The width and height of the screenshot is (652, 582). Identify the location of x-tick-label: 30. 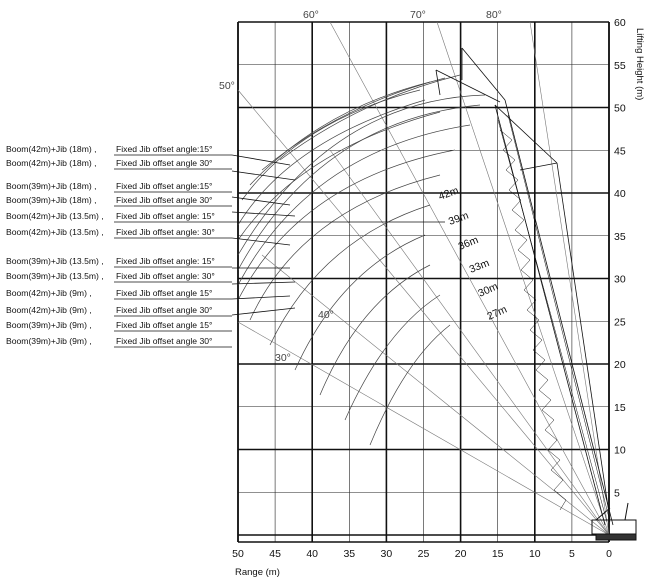
(387, 554).